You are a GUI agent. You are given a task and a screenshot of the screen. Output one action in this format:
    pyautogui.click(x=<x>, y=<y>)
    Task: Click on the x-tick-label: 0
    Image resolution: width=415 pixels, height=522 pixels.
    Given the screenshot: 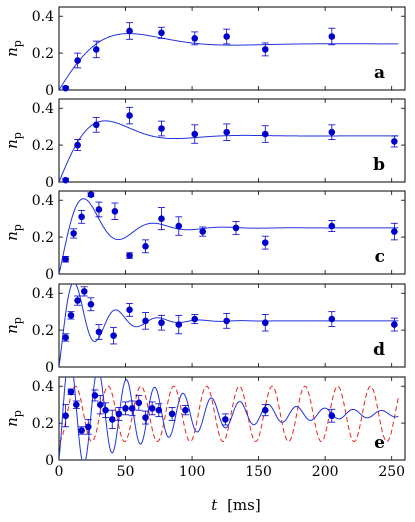 What is the action you would take?
    pyautogui.click(x=59, y=472)
    